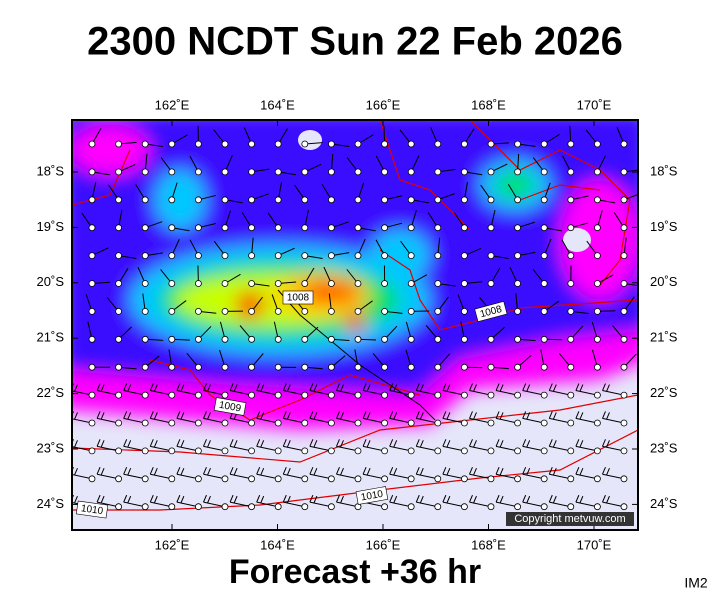 The height and width of the screenshot is (600, 711). What do you see at coordinates (664, 503) in the screenshot?
I see `lat-label: 24˚S` at bounding box center [664, 503].